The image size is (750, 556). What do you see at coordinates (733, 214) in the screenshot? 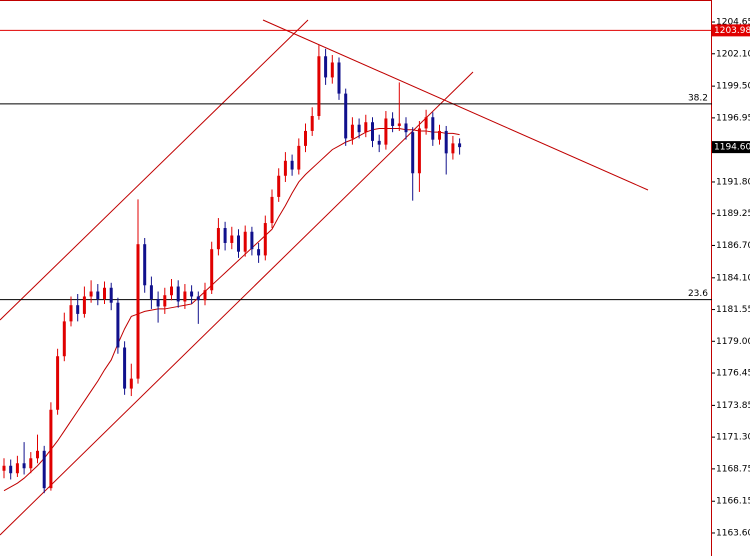
I see `y-tick-label: 1189.25` at bounding box center [733, 214].